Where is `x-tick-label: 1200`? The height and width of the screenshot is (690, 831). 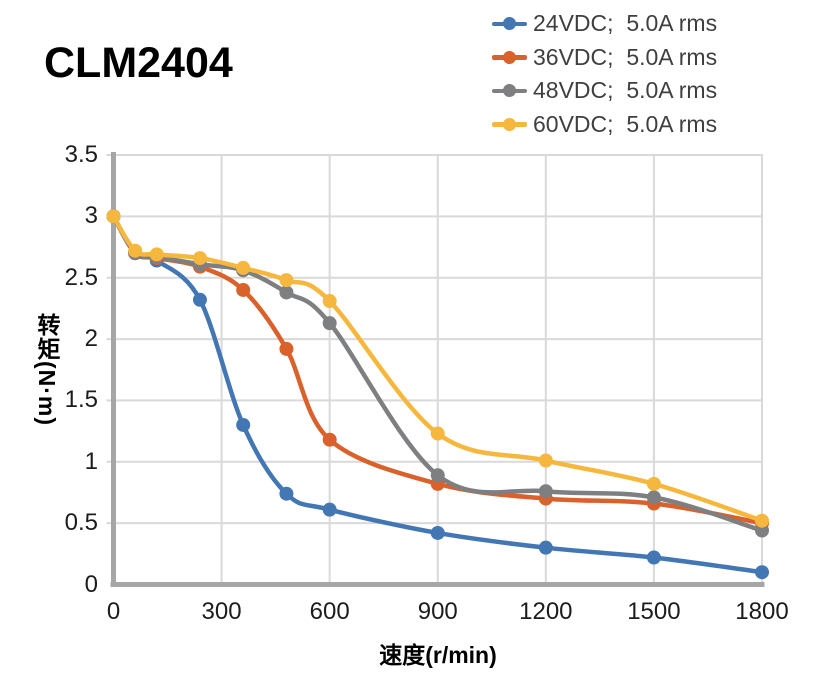 x-tick-label: 1200 is located at coordinates (546, 611).